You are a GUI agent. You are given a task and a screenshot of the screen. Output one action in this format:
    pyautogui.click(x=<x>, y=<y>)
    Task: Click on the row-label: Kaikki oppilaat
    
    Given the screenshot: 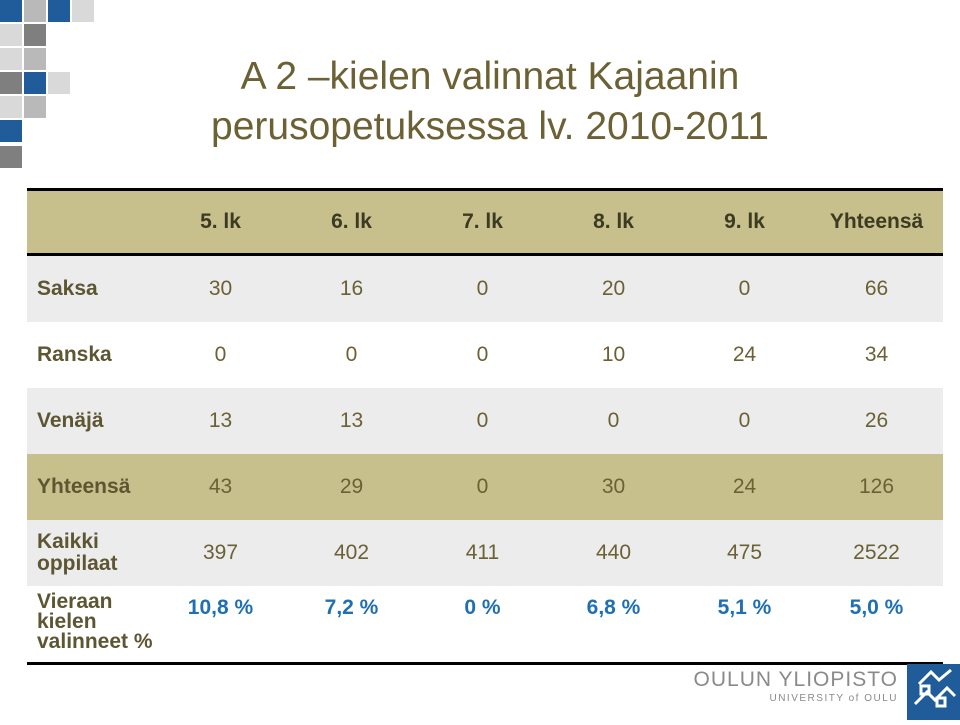 What is the action you would take?
    pyautogui.click(x=91, y=553)
    